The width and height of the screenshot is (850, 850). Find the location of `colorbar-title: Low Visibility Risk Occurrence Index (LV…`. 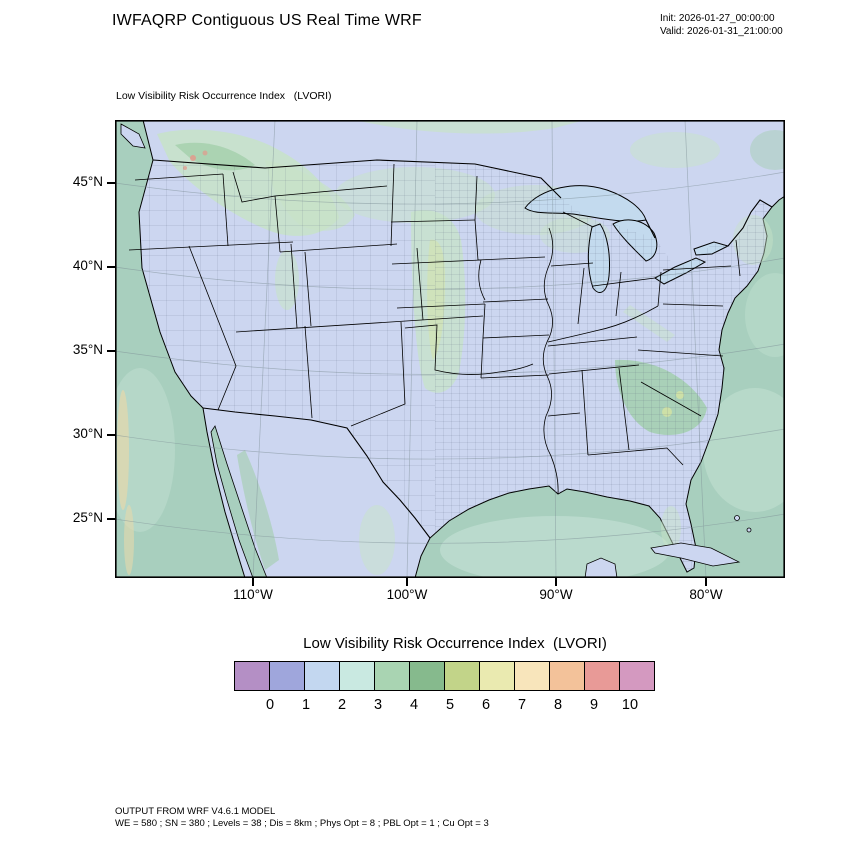

colorbar-title: Low Visibility Risk Occurrence Index (LV… is located at coordinates (455, 643).